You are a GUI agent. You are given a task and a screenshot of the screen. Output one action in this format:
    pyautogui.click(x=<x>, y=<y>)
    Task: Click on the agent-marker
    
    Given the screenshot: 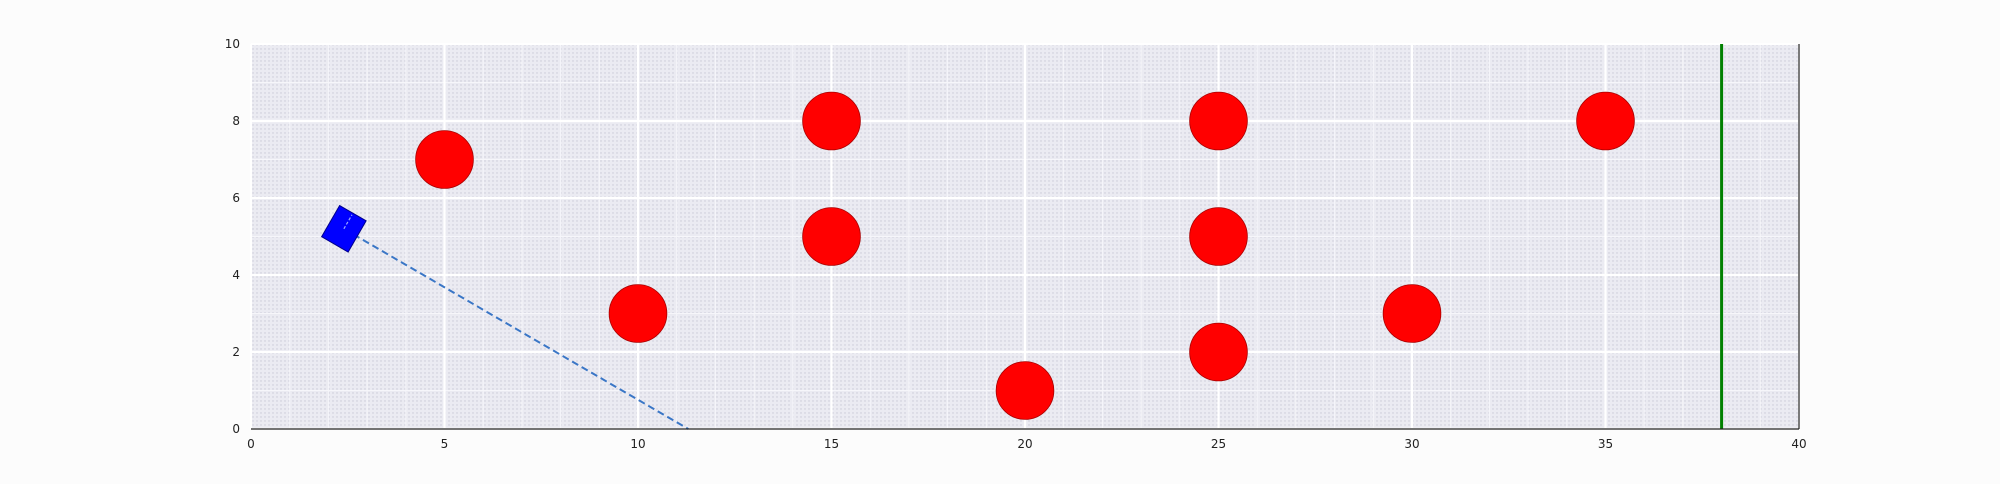 What is the action you would take?
    pyautogui.click(x=343, y=228)
    